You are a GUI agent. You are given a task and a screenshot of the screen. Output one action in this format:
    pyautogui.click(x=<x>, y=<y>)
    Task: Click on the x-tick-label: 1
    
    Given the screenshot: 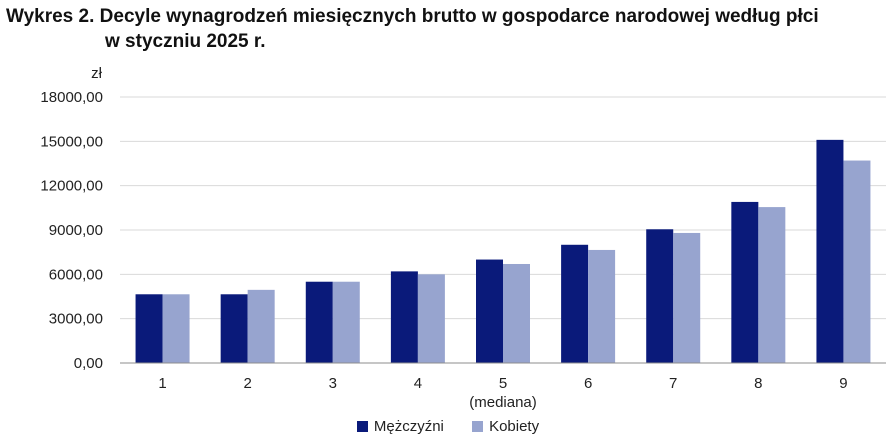 What is the action you would take?
    pyautogui.click(x=162, y=383)
    